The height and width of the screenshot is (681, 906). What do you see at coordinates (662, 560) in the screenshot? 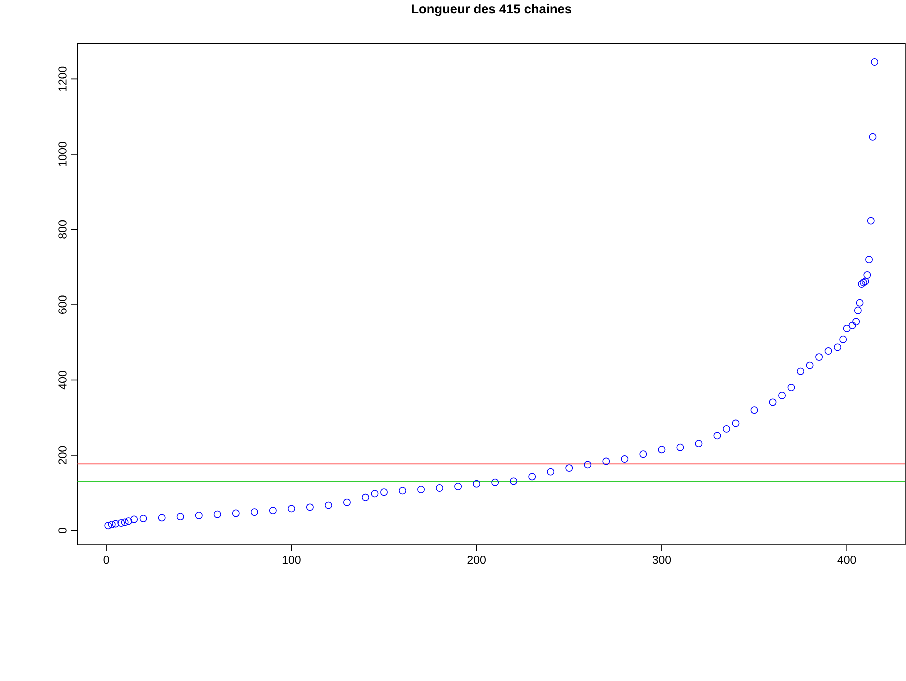
I see `x-tick-label: 300` at bounding box center [662, 560].